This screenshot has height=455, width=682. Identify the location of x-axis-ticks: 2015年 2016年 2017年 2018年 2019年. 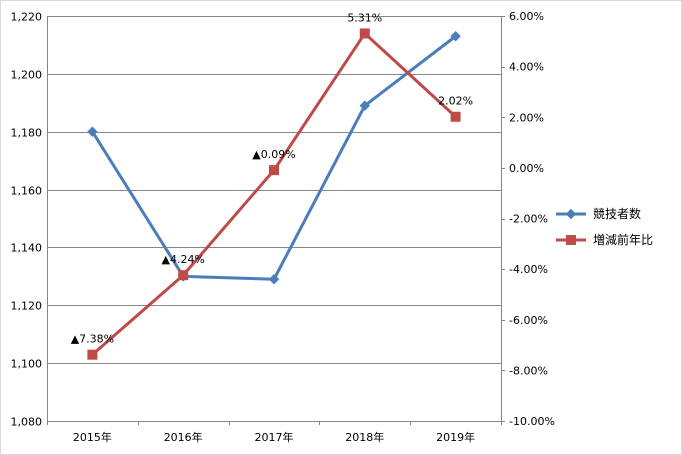
(274, 432).